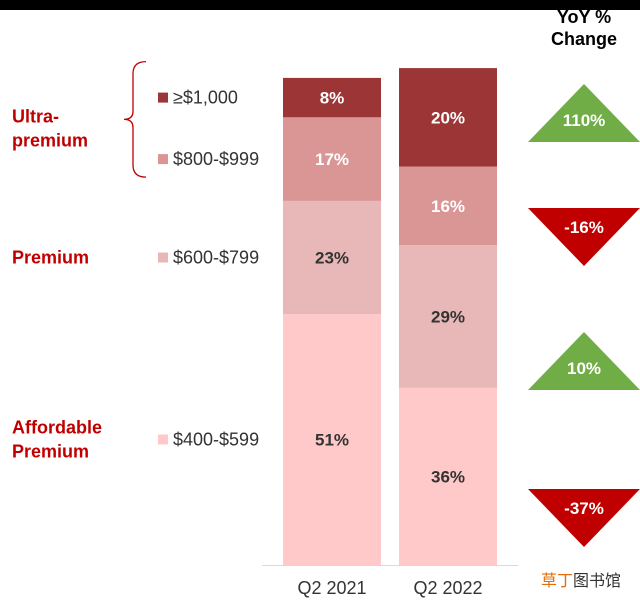 Image resolution: width=640 pixels, height=613 pixels. Describe the element at coordinates (597, 580) in the screenshot. I see `watermark-part2: 图书馆` at that location.